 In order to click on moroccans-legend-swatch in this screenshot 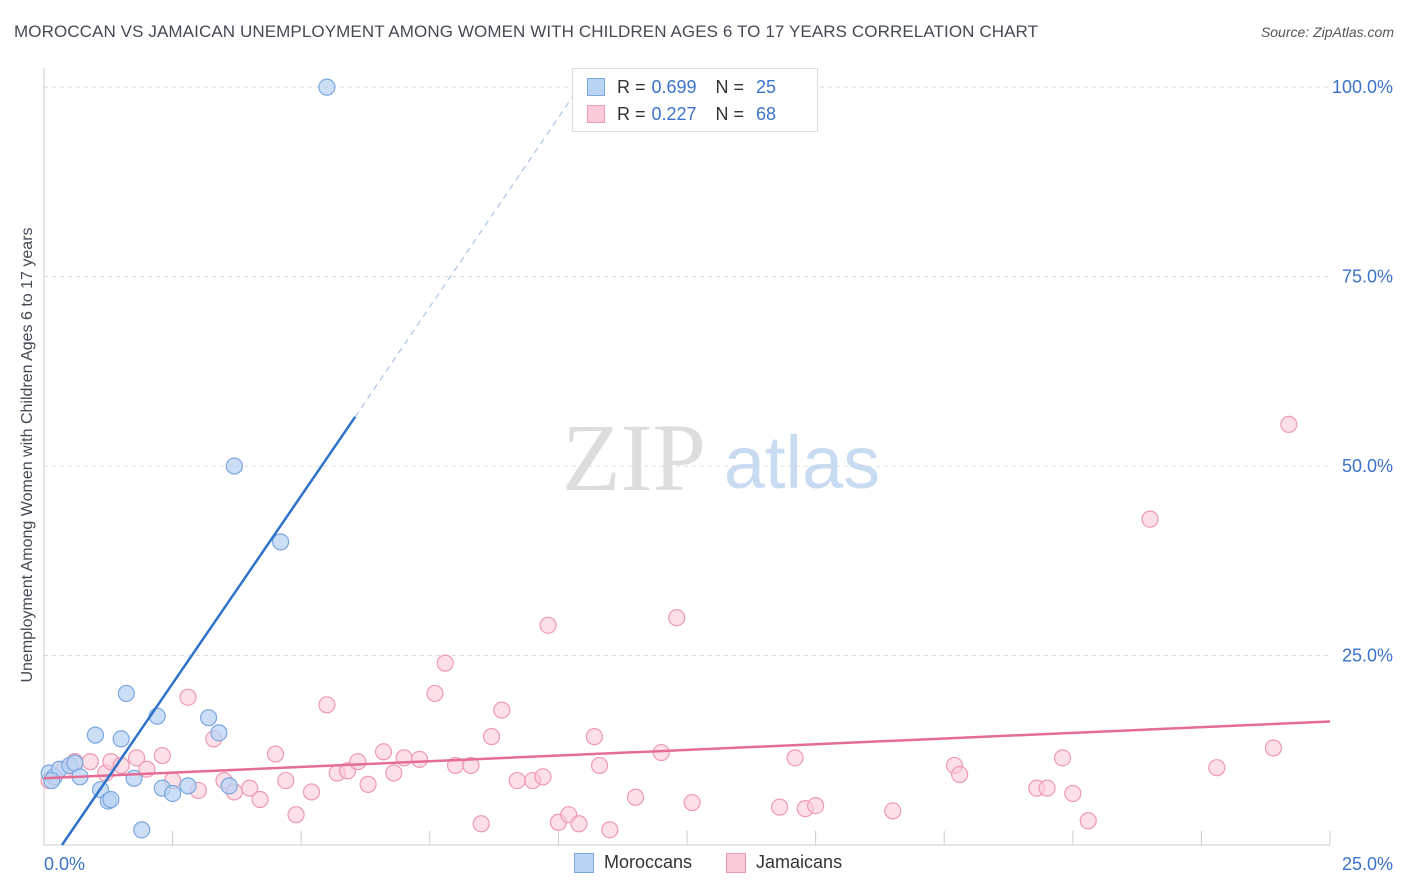, I will do `click(584, 862)`.